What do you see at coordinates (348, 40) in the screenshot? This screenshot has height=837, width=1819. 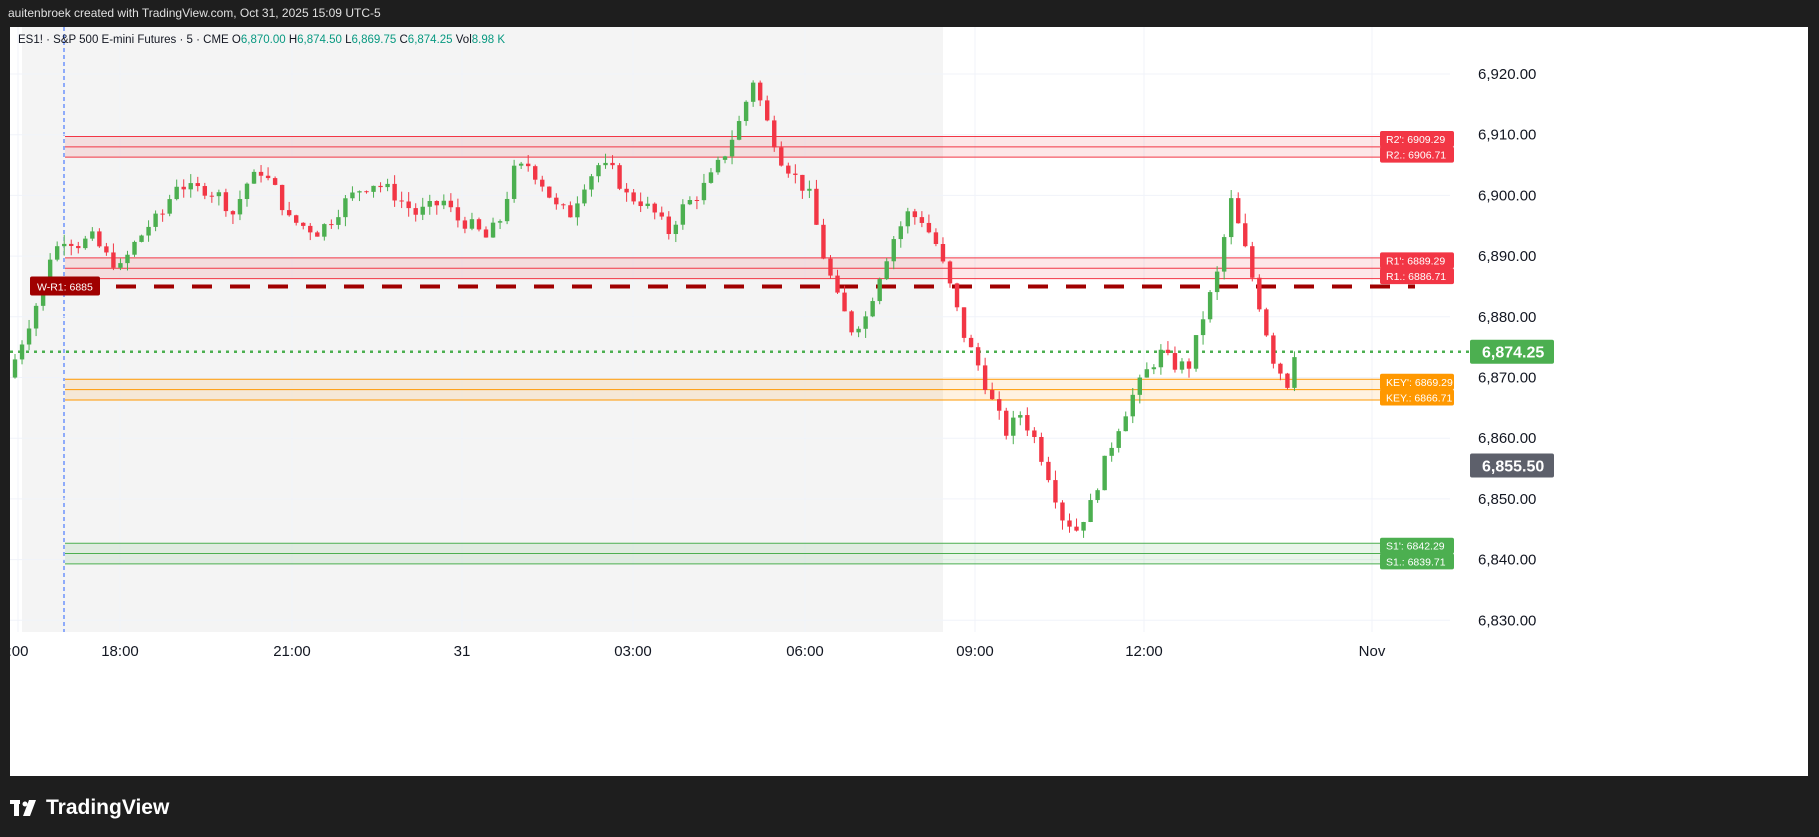 I see `low-label: L` at bounding box center [348, 40].